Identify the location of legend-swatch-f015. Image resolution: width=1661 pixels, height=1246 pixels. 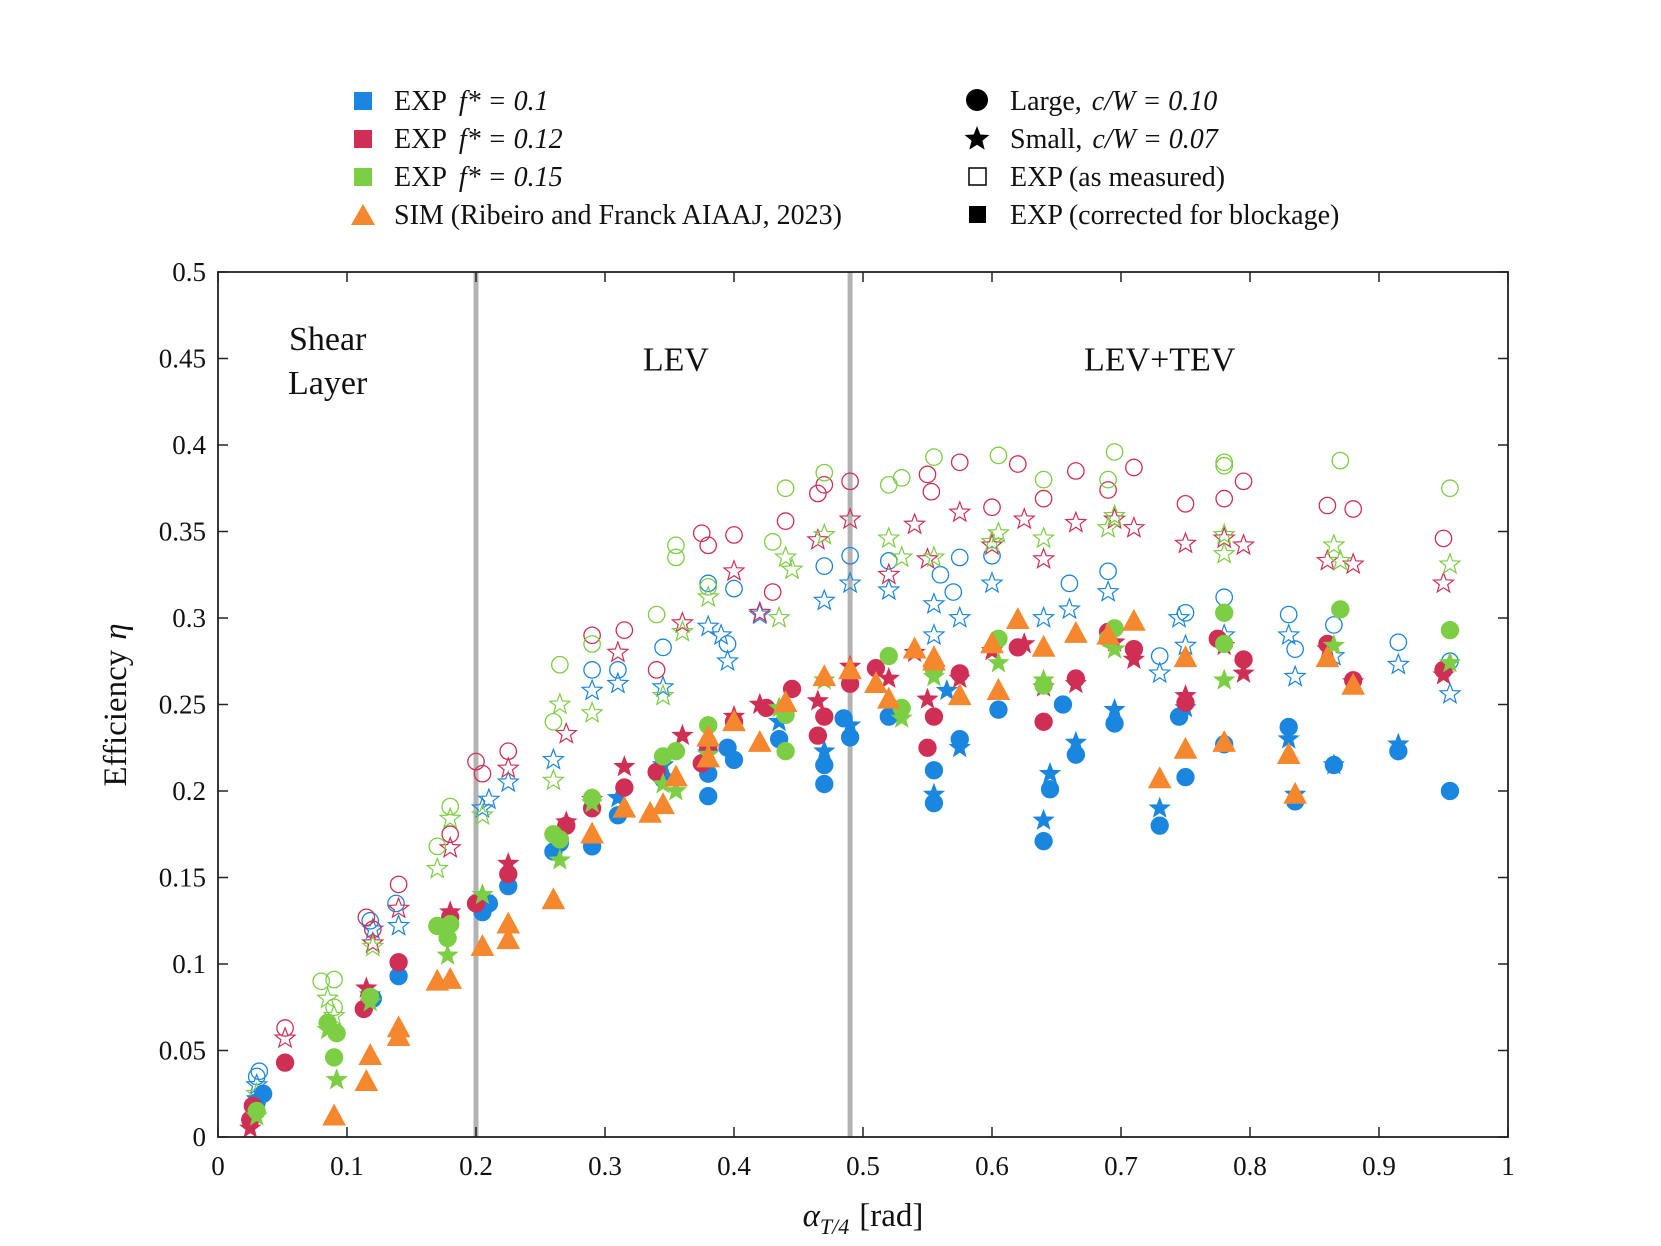
(363, 177).